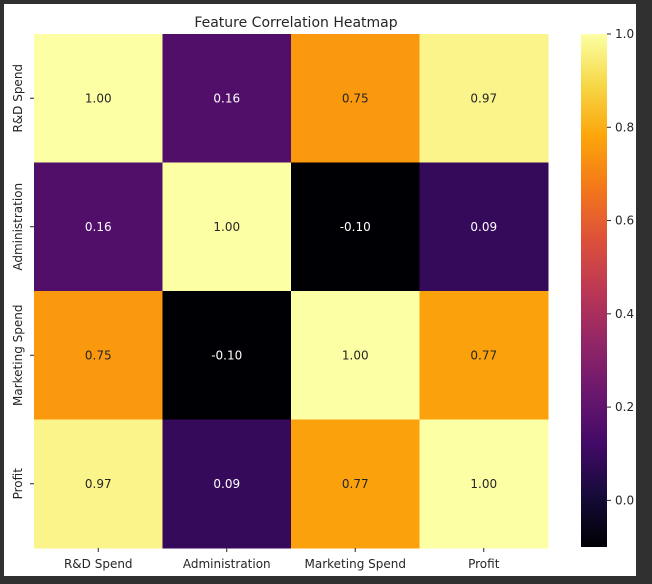 This screenshot has width=652, height=584. Describe the element at coordinates (484, 564) in the screenshot. I see `x-tick-label: Profit` at that location.